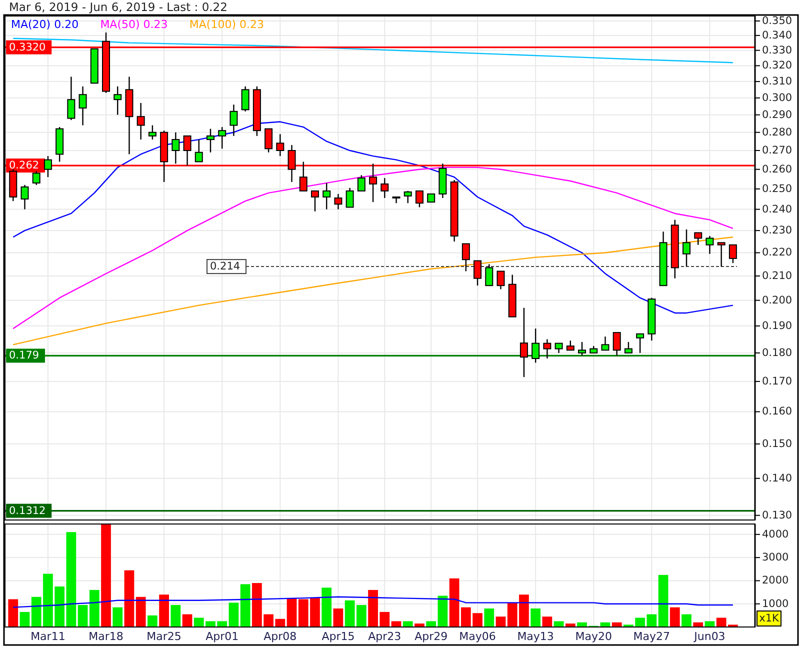 Image resolution: width=805 pixels, height=650 pixels. I want to click on x-tick-label: Apr29, so click(431, 636).